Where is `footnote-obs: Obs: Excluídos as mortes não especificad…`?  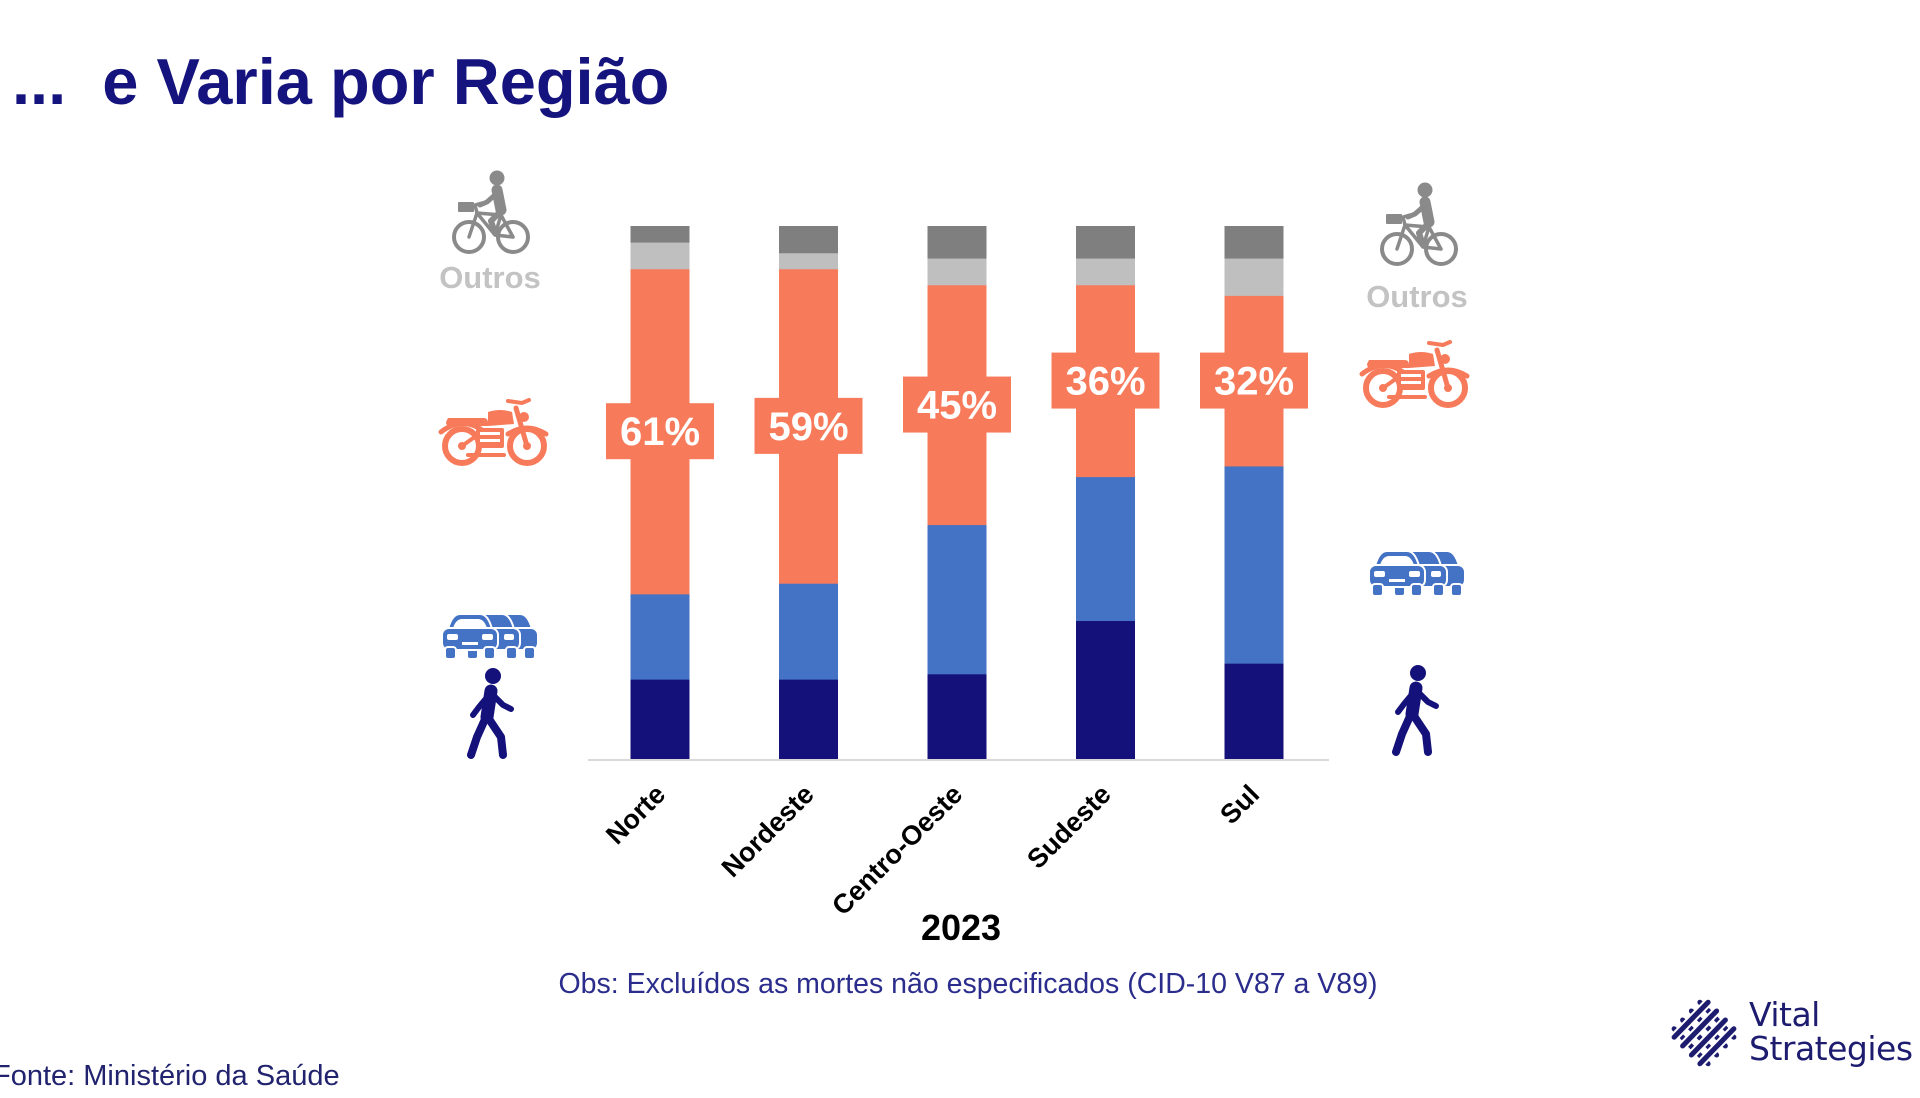 footnote-obs: Obs: Excluídos as mortes não especificad… is located at coordinates (968, 984).